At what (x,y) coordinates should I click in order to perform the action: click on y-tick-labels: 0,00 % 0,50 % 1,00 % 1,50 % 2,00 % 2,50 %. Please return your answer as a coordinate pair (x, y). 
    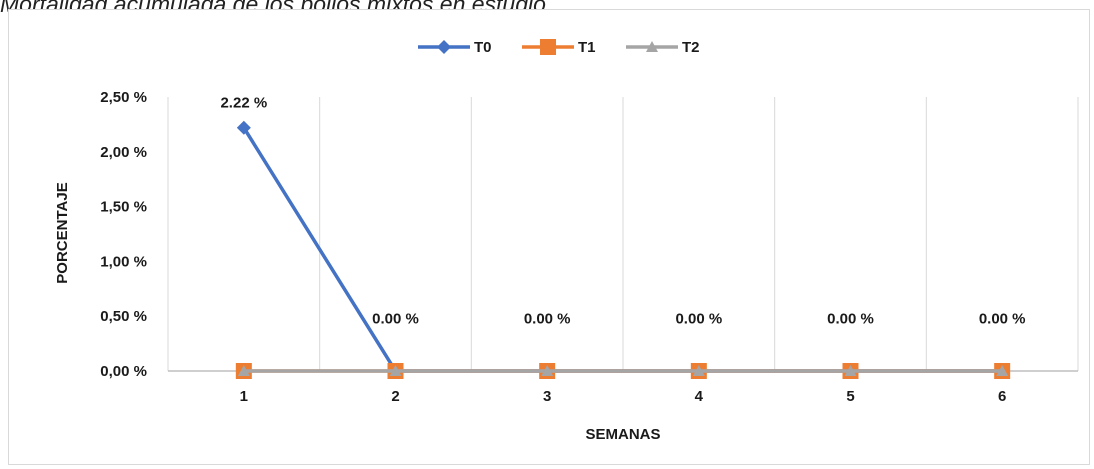
    Looking at the image, I should click on (123, 234).